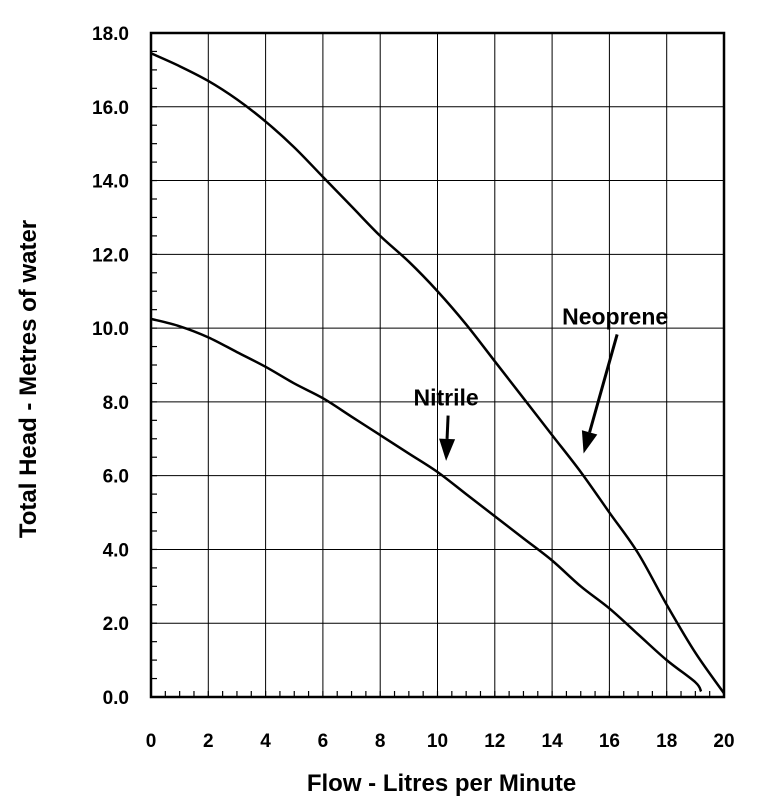  Describe the element at coordinates (116, 698) in the screenshot. I see `y-tick-label: 0.0` at that location.